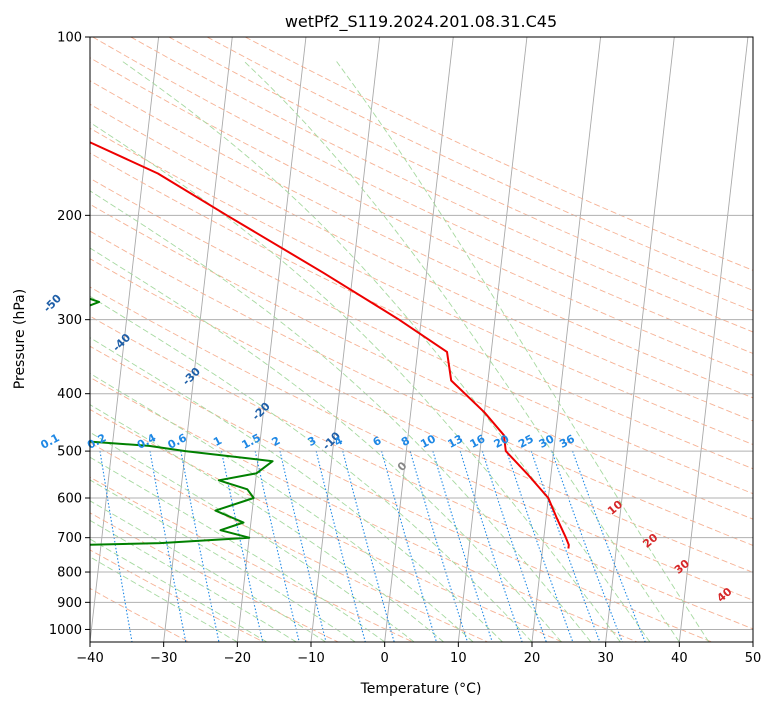  What do you see at coordinates (567, 441) in the screenshot?
I see `mixing-ratio-label: 36` at bounding box center [567, 441].